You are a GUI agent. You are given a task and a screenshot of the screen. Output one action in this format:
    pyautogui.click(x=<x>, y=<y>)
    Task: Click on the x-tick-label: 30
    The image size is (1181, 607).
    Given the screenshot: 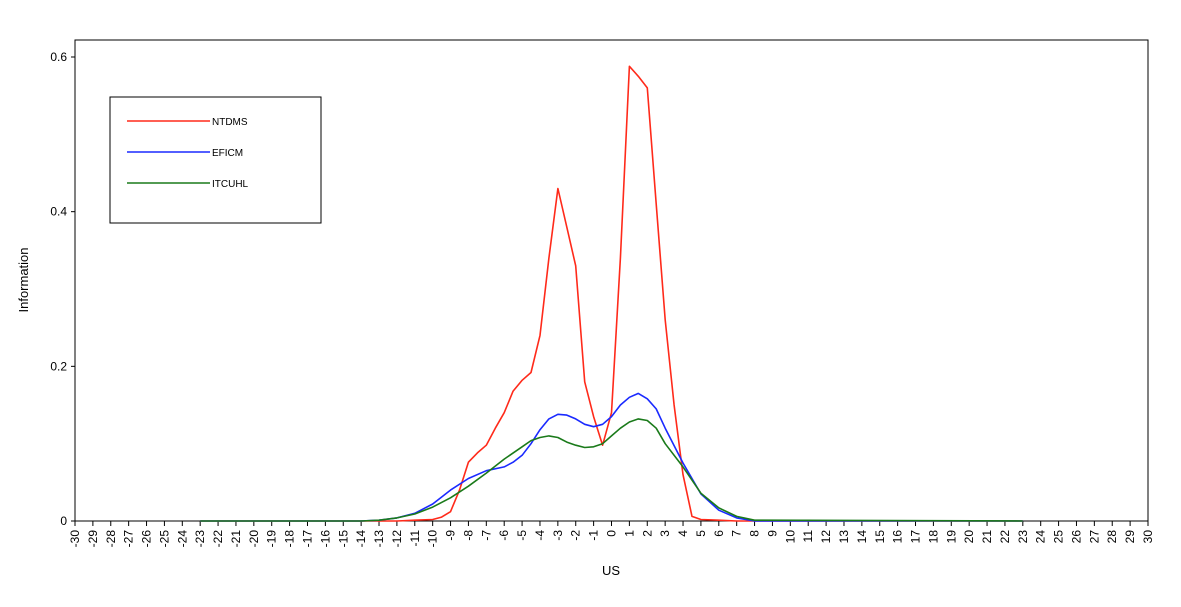 What is the action you would take?
    pyautogui.click(x=1148, y=537)
    